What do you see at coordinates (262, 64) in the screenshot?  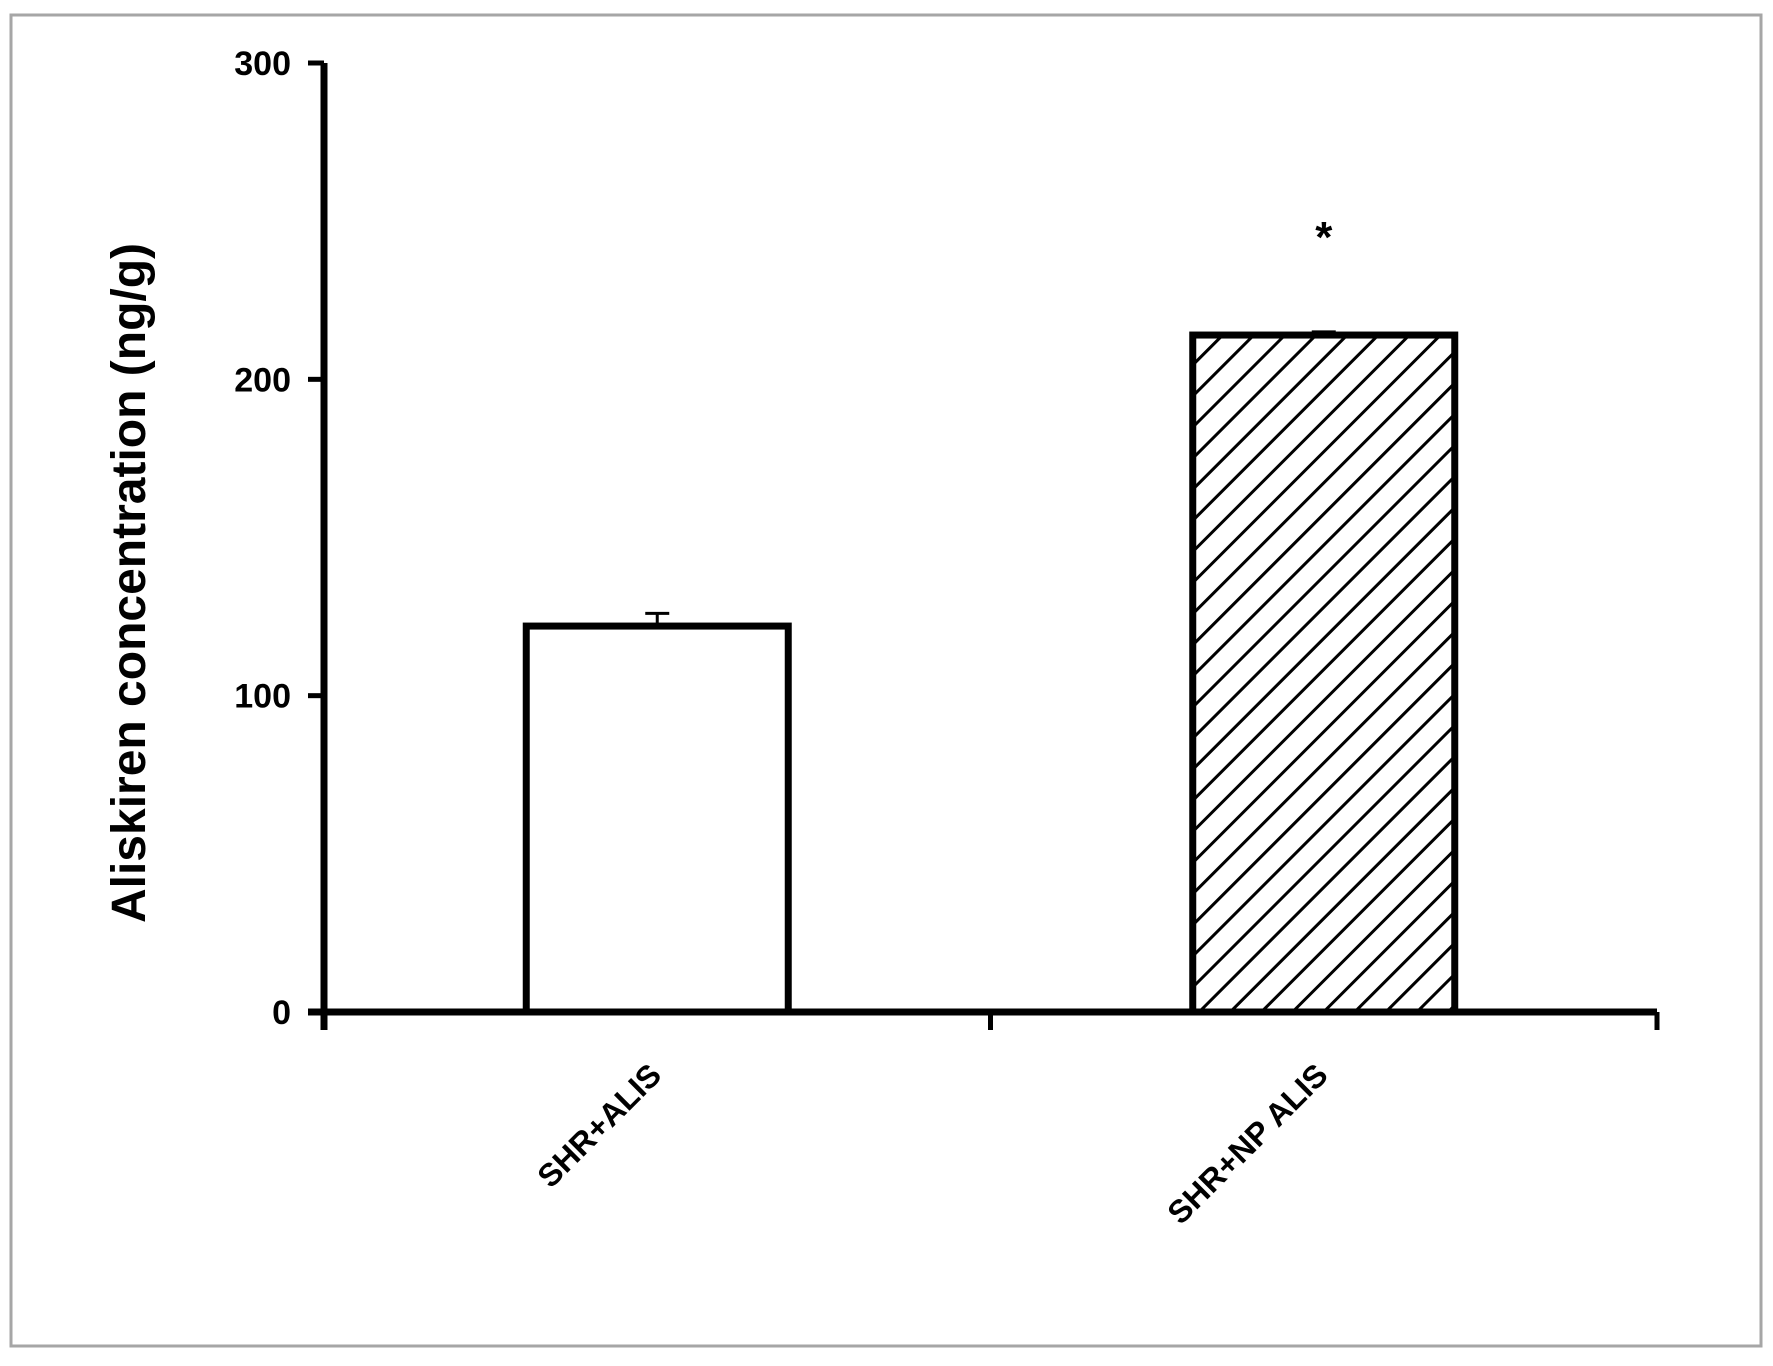 I see `y-tick-label-300: 300` at bounding box center [262, 64].